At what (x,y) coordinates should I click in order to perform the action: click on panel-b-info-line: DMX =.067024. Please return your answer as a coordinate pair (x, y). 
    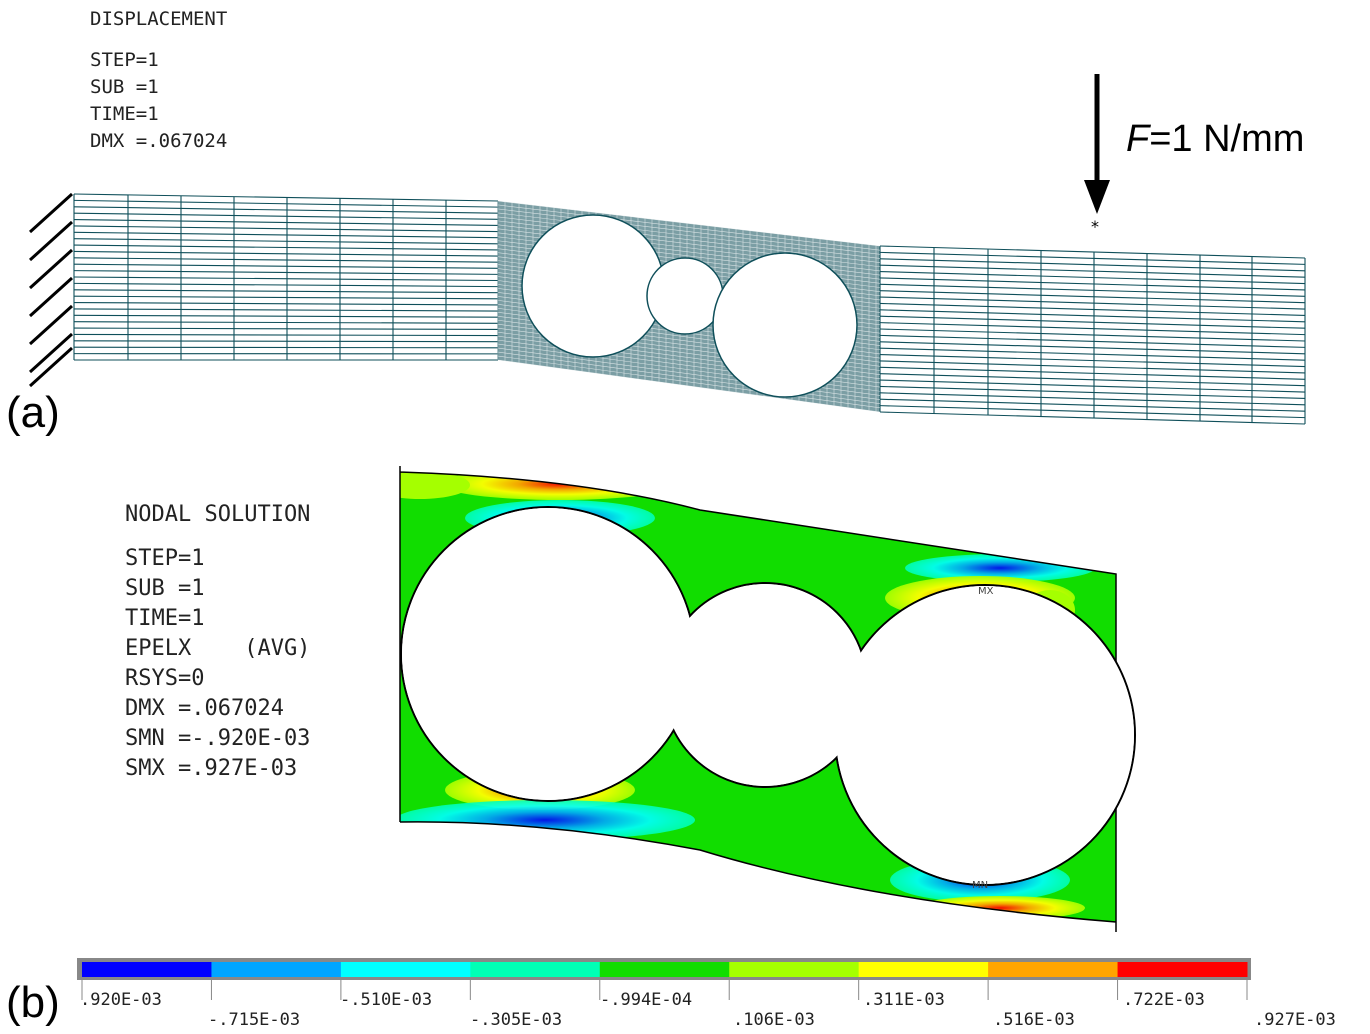
    Looking at the image, I should click on (204, 708).